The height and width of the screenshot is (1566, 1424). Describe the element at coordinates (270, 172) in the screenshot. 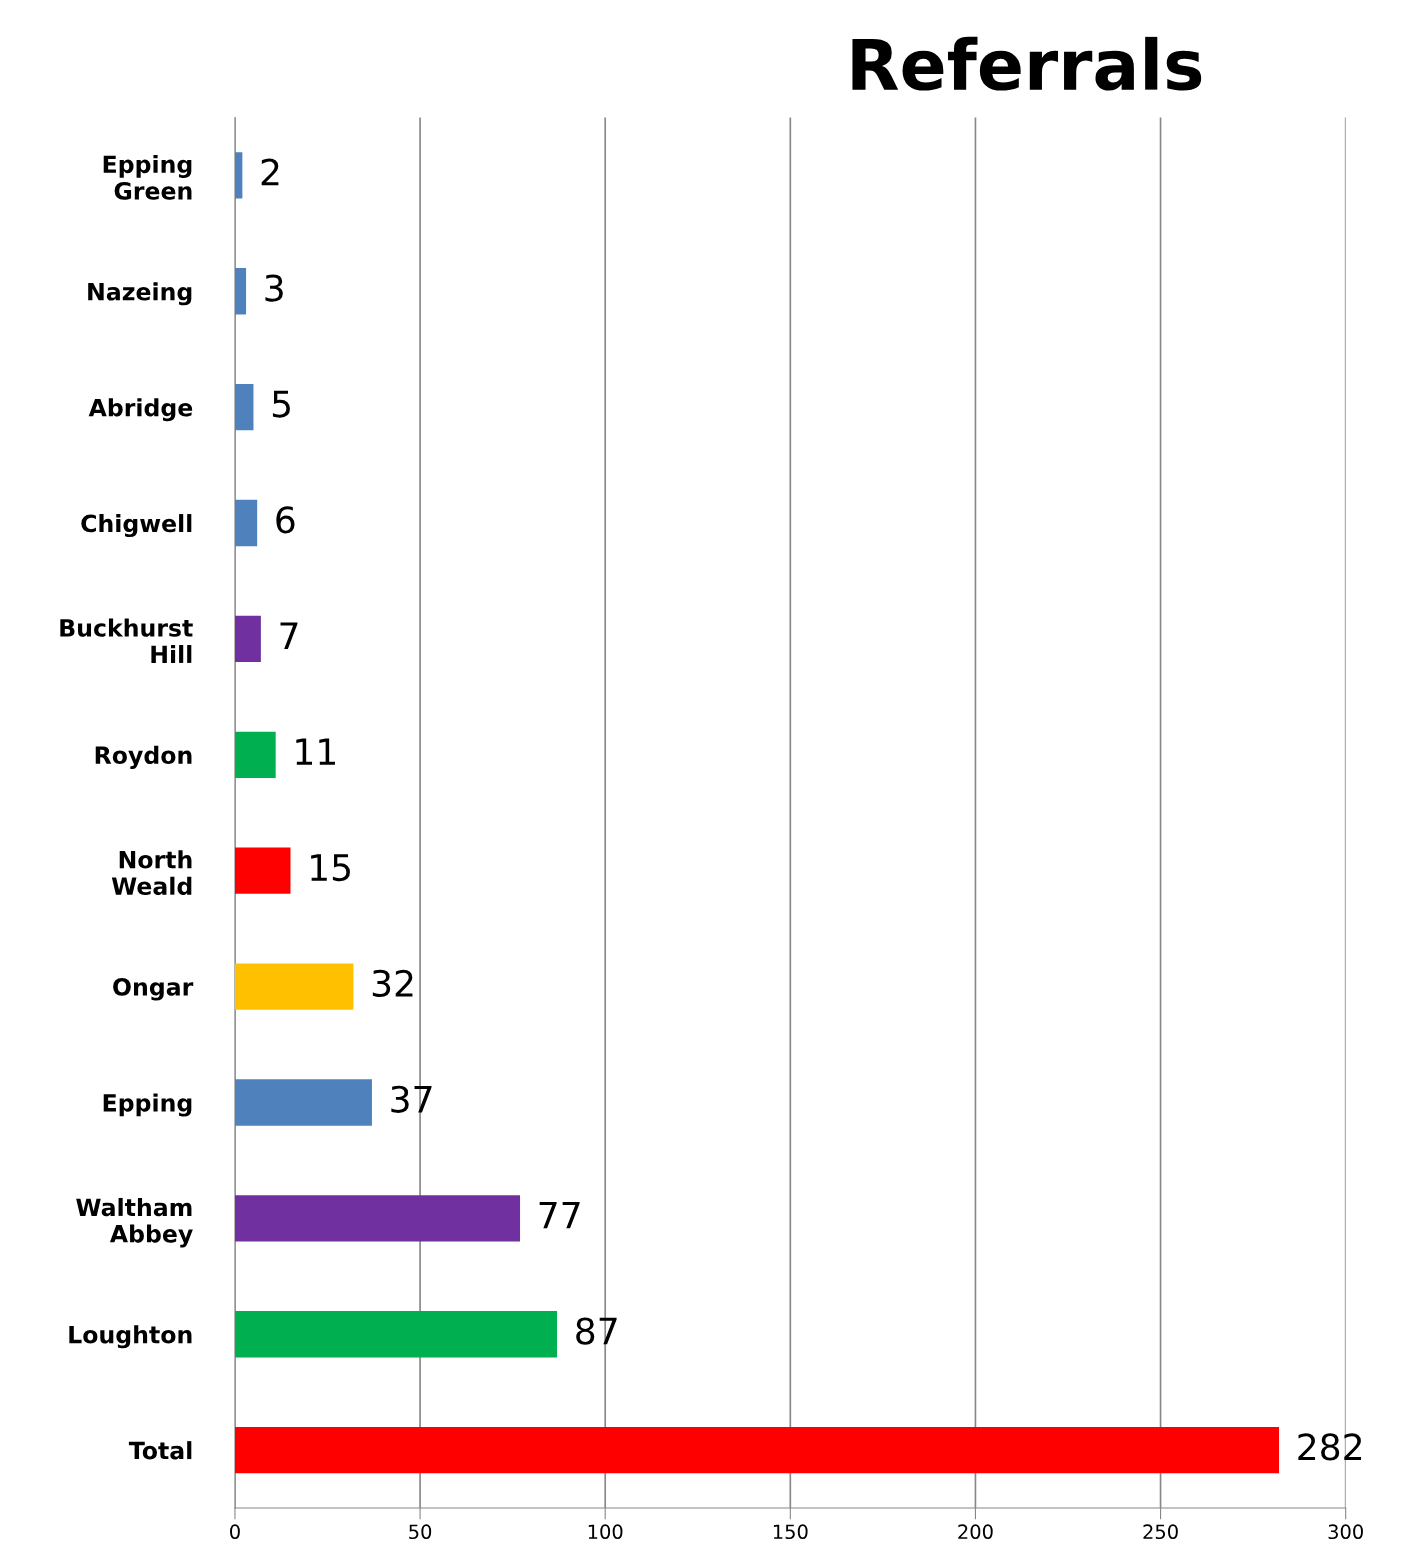

I see `data-label: 2` at that location.